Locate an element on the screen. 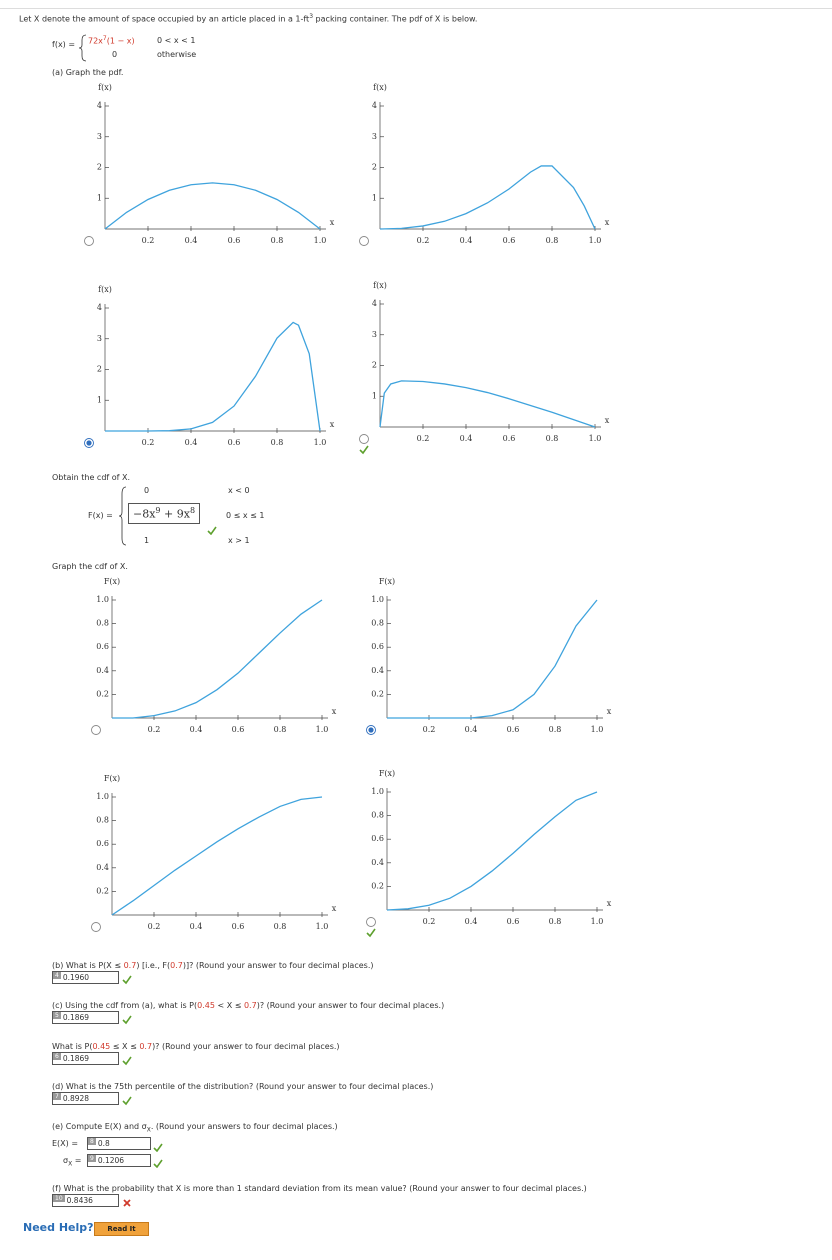  answer-box: 4 0.1960 is located at coordinates (85, 977).